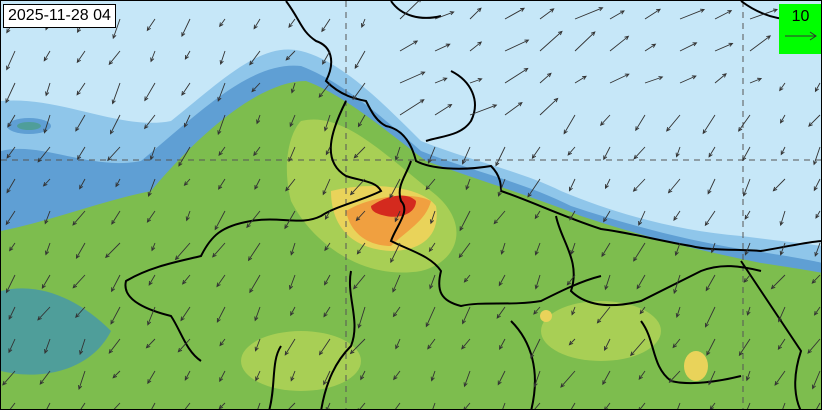 This screenshot has width=822, height=410. Describe the element at coordinates (59, 16) in the screenshot. I see `timestamp-label: 2025-11-28 04` at that location.